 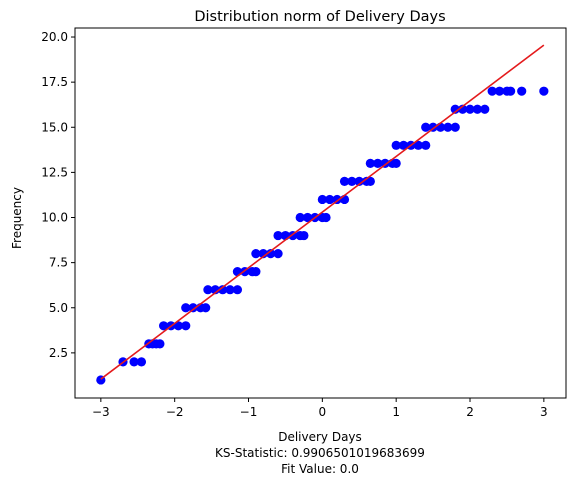 What do you see at coordinates (320, 469) in the screenshot?
I see `fit-value-caption: Fit Value: 0.0` at bounding box center [320, 469].